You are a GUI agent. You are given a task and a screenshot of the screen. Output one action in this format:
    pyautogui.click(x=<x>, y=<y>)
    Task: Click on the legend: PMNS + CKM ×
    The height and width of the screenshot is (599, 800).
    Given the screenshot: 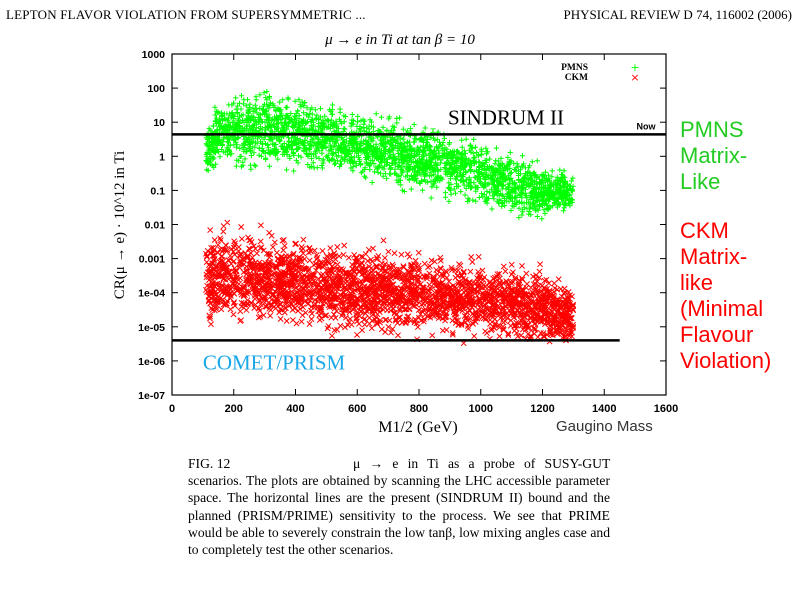 What is the action you would take?
    pyautogui.click(x=596, y=72)
    